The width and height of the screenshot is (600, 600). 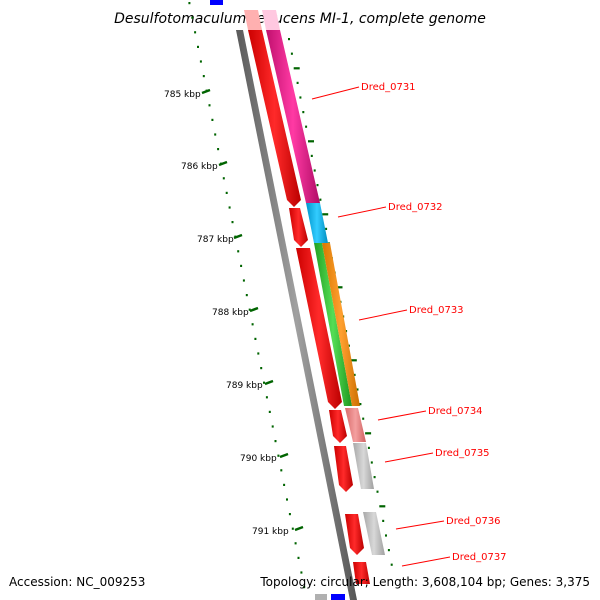 I want to click on kbp-tick-label: 791 kbp, so click(x=270, y=532).